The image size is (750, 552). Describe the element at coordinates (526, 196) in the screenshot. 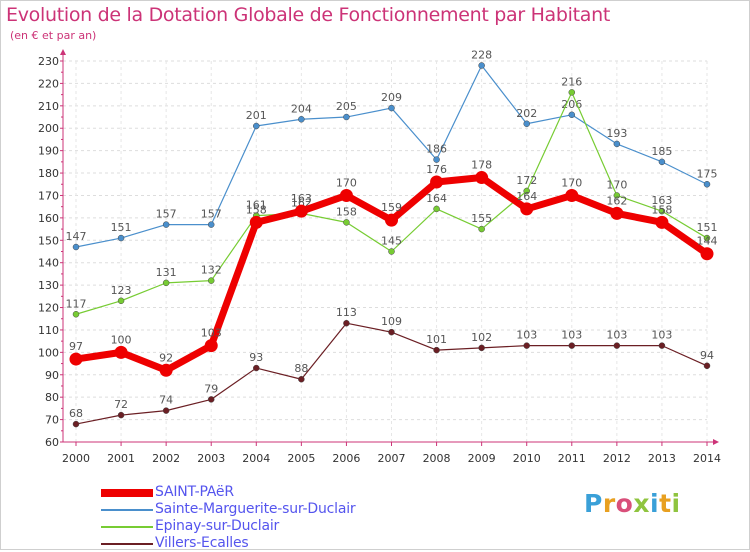

I see `data-label-saint-pa-r: 164` at that location.